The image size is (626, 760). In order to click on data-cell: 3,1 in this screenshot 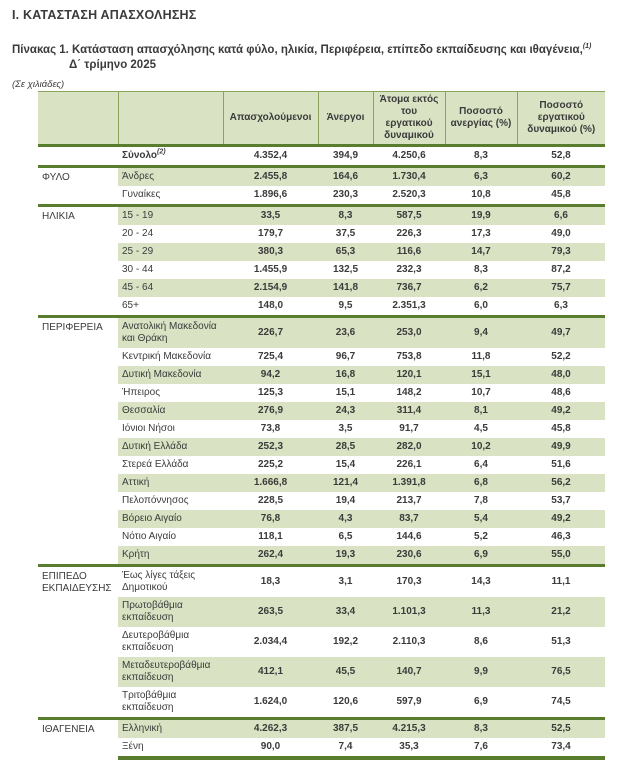, I will do `click(345, 580)`.